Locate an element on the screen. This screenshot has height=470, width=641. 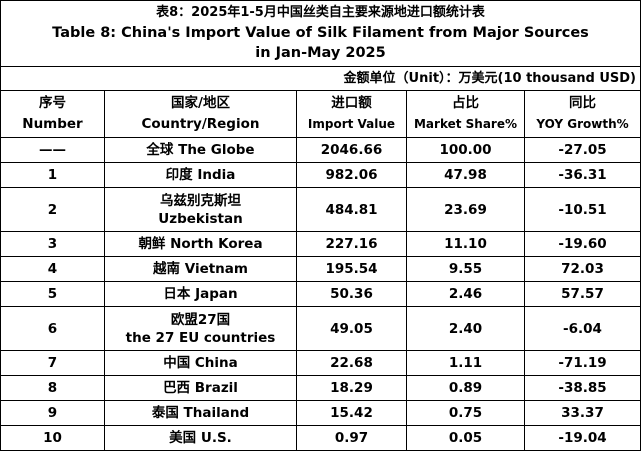
header-yoy-zh: 同比 is located at coordinates (582, 103).